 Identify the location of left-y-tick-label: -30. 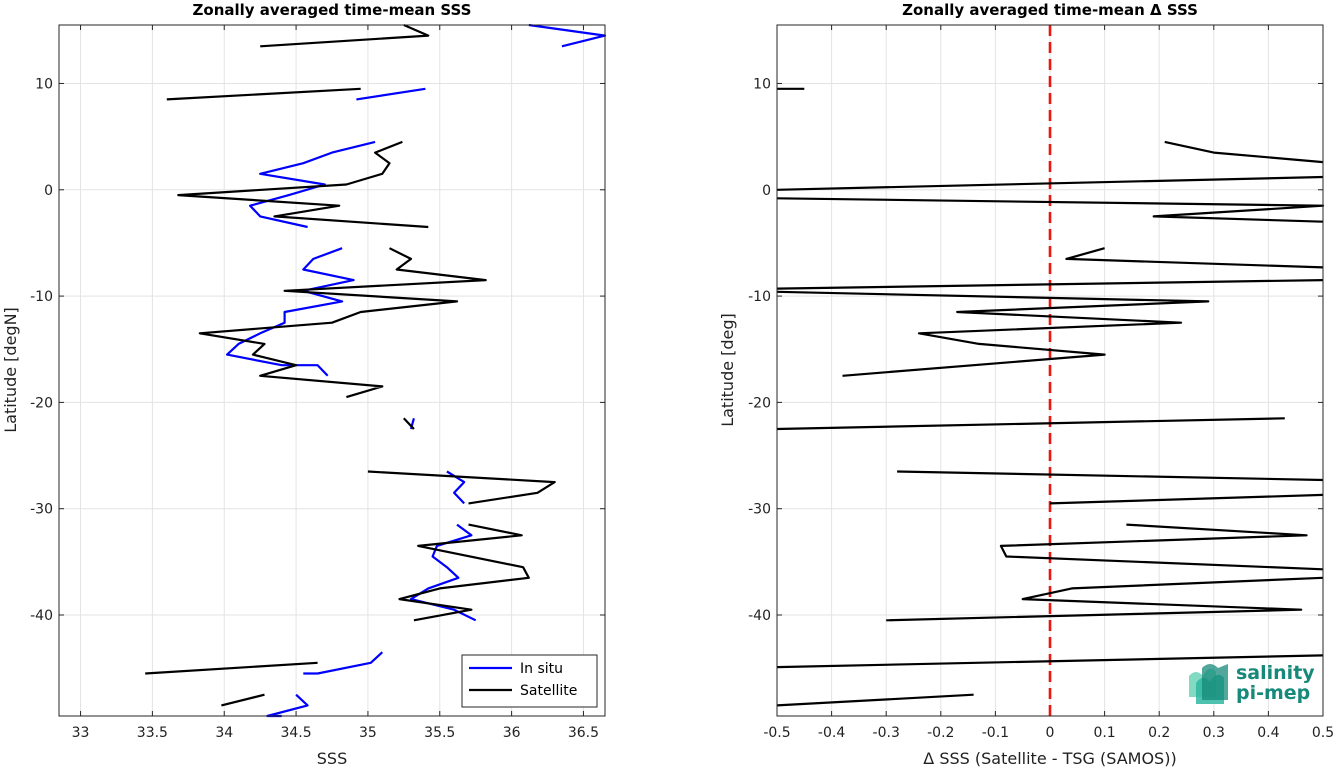
(41, 510).